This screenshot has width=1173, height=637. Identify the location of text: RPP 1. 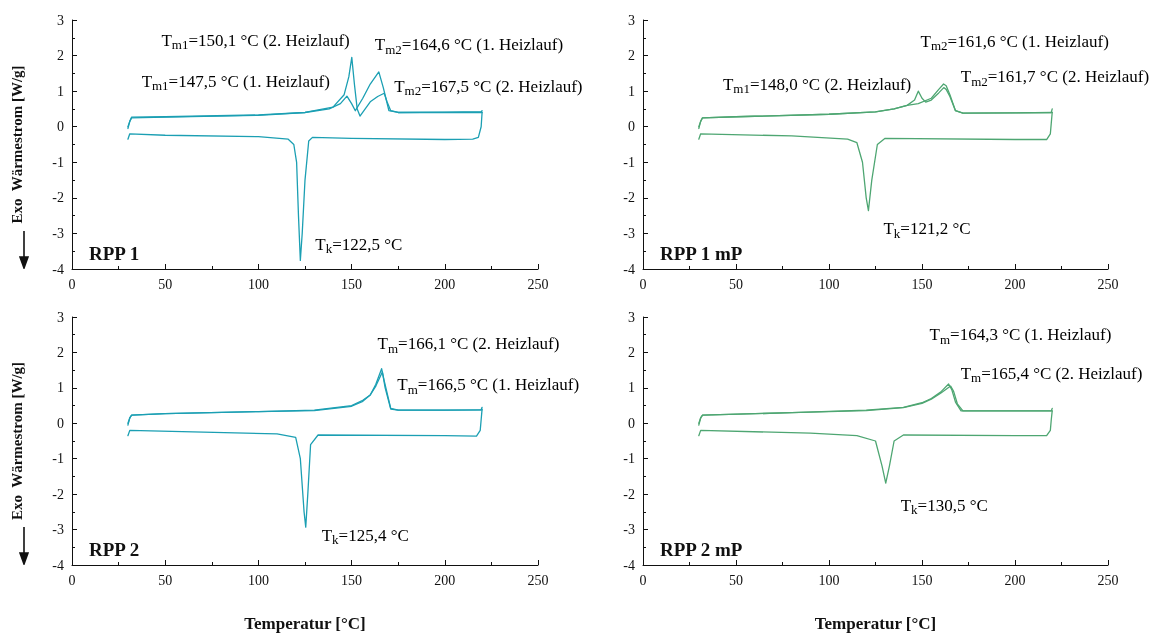
(114, 253).